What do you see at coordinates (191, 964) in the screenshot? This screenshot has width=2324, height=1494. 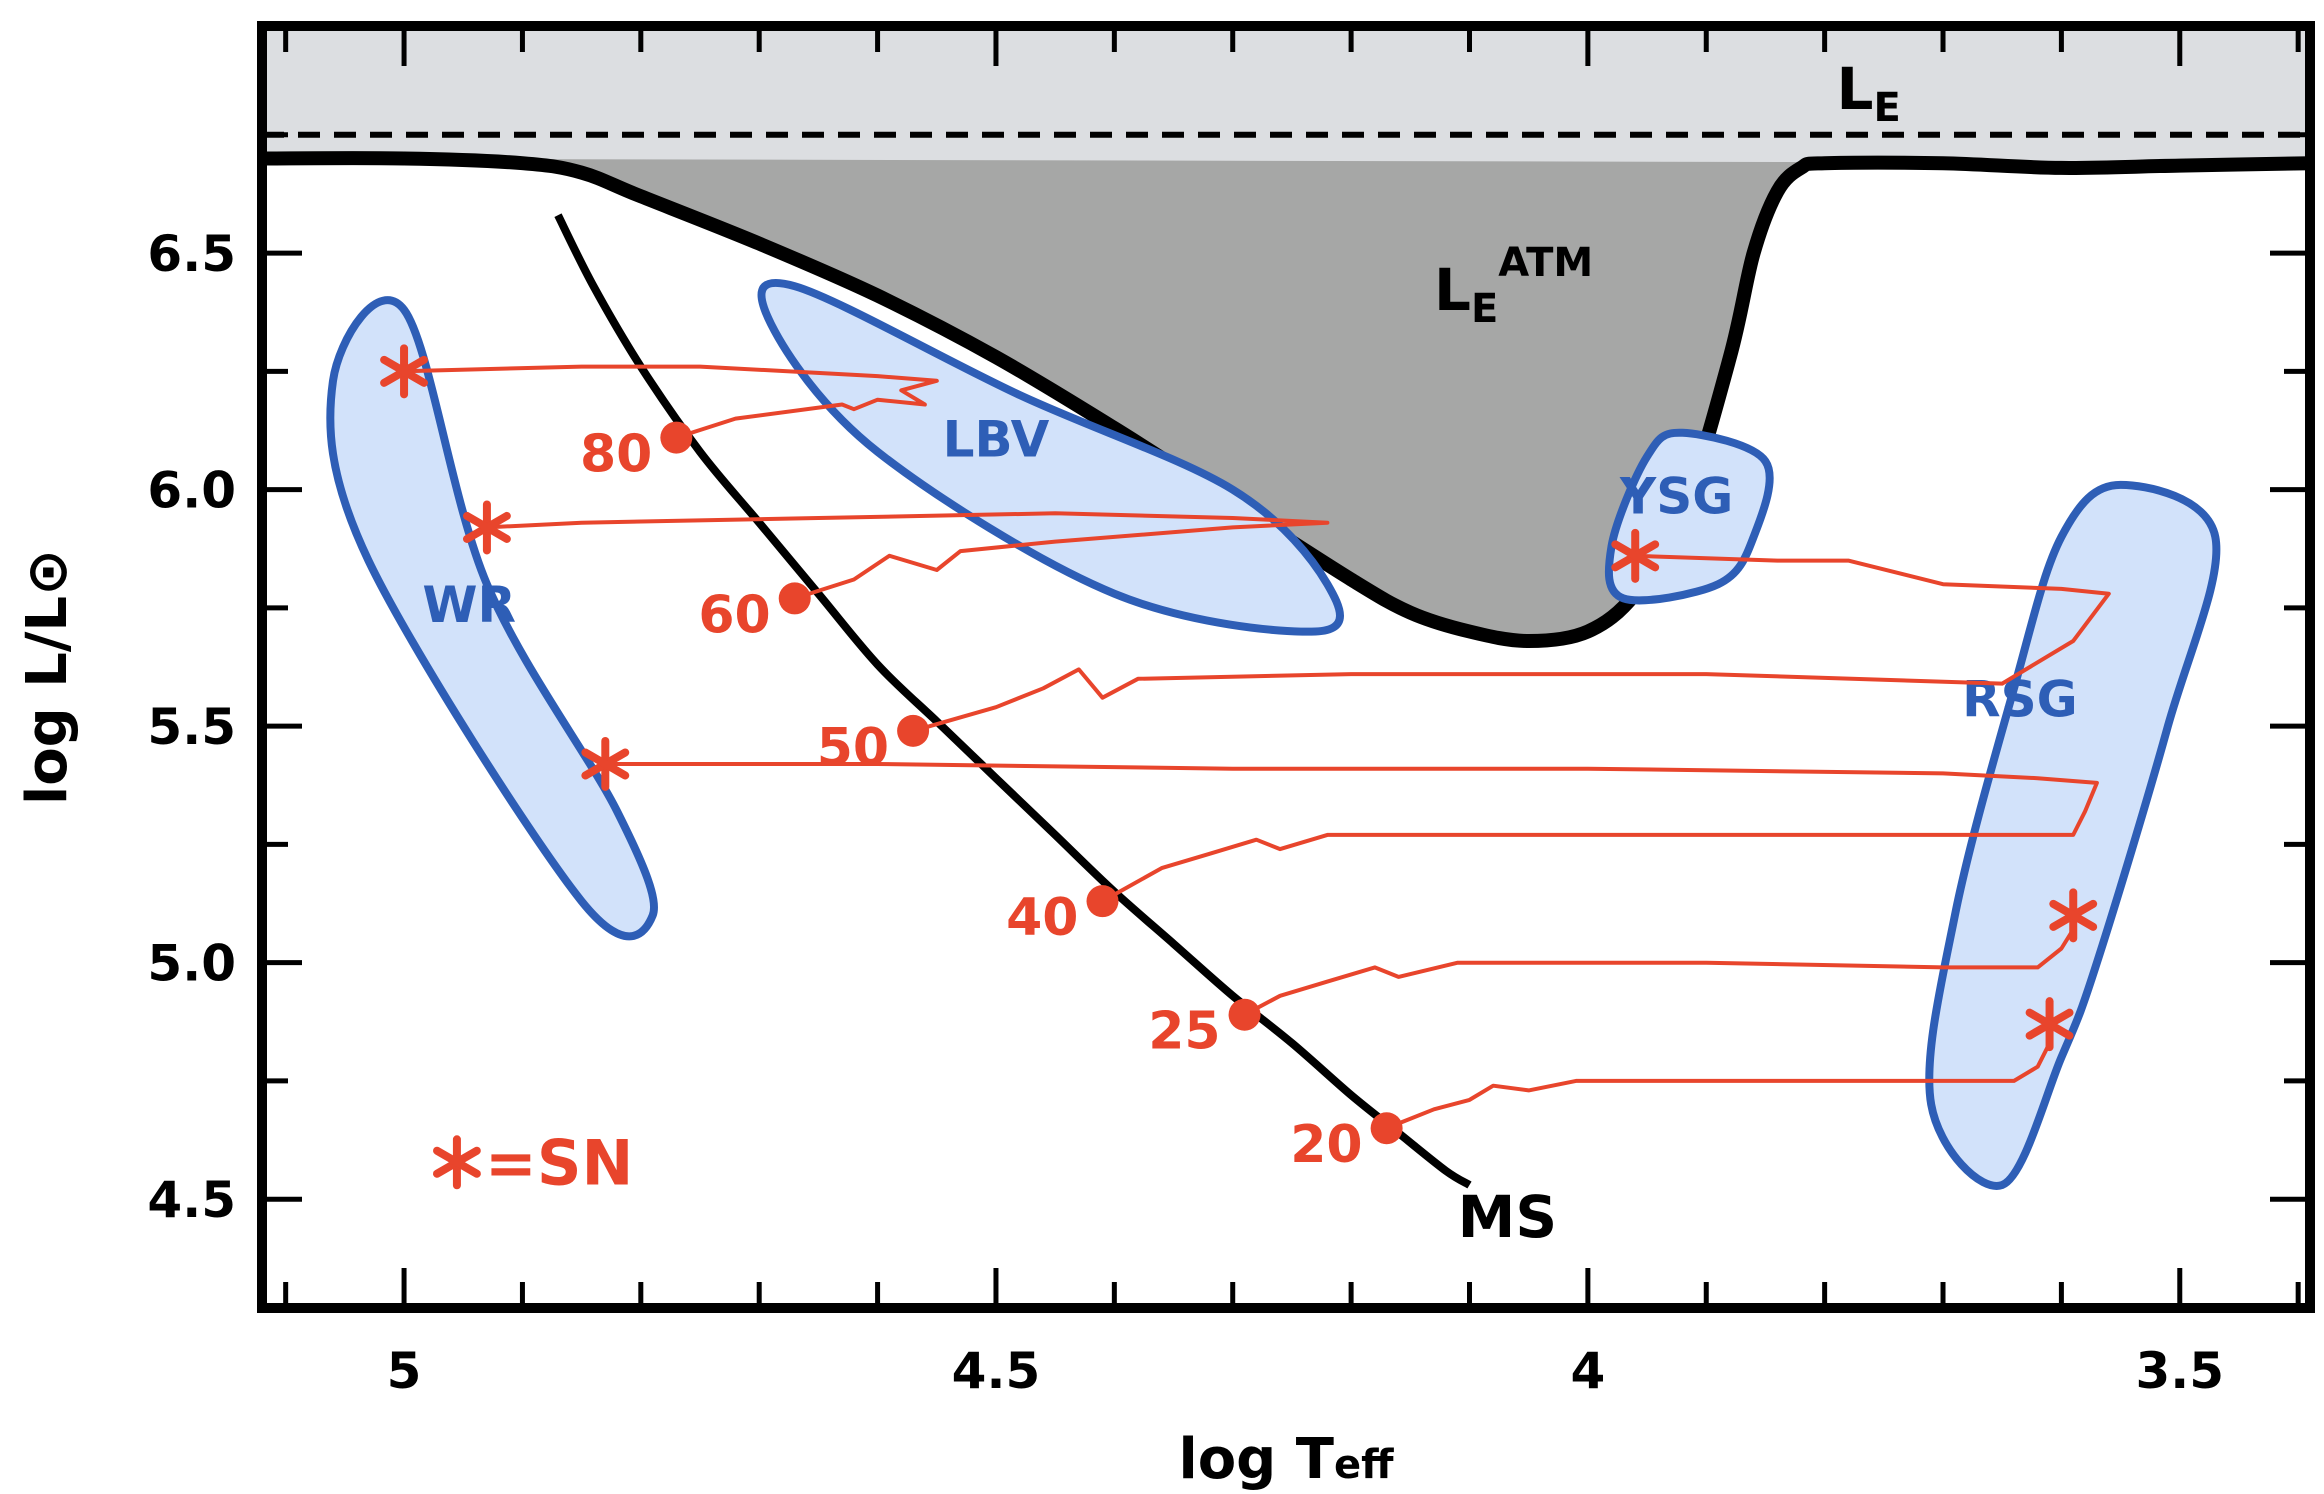 I see `y-tick-label: 5.0` at bounding box center [191, 964].